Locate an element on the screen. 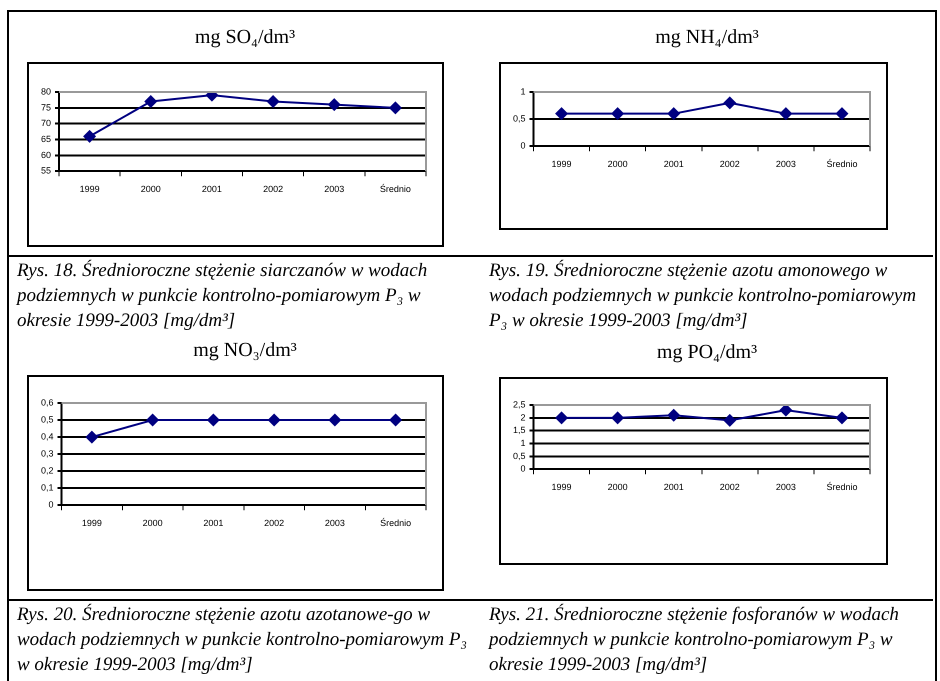  chart-title: mg NO₃/dm³ is located at coordinates (245, 350).